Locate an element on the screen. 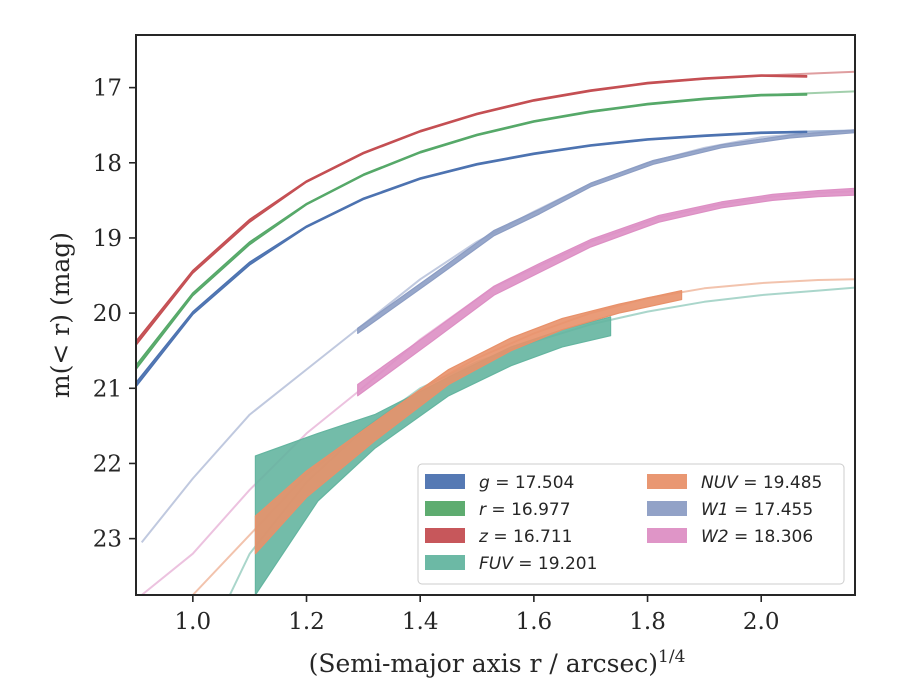 The height and width of the screenshot is (700, 900). legend-swatch-z is located at coordinates (445, 535).